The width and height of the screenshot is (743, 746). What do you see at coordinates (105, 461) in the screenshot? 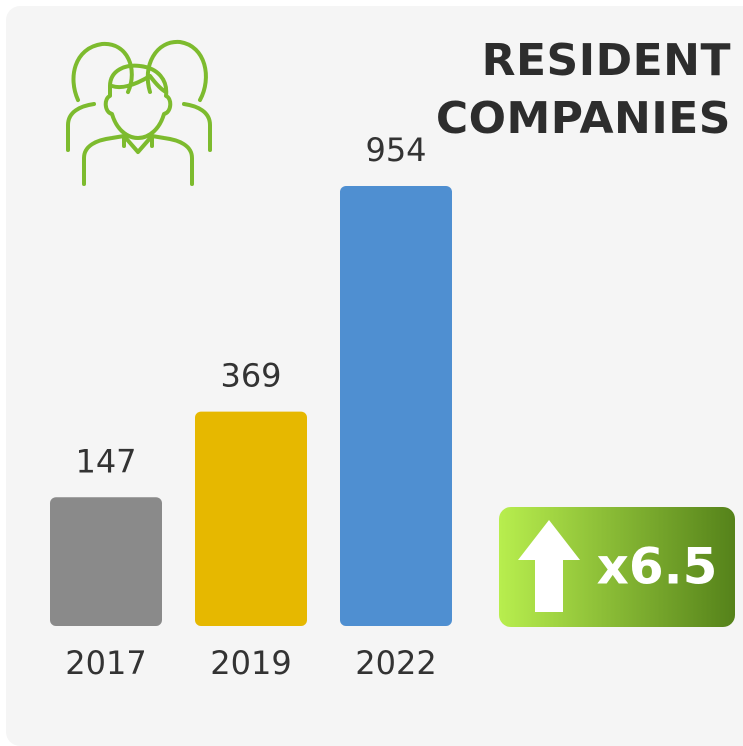
I see `value-label: 147` at bounding box center [105, 461].